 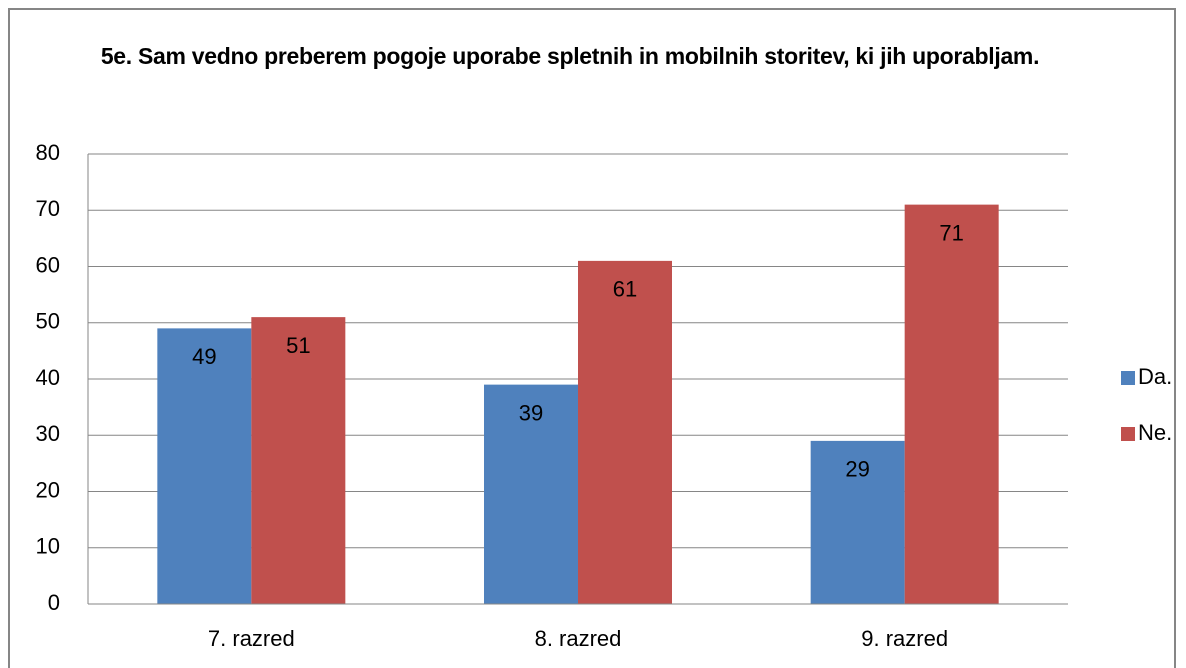 What do you see at coordinates (578, 638) in the screenshot?
I see `x-tick-label: 8. razred` at bounding box center [578, 638].